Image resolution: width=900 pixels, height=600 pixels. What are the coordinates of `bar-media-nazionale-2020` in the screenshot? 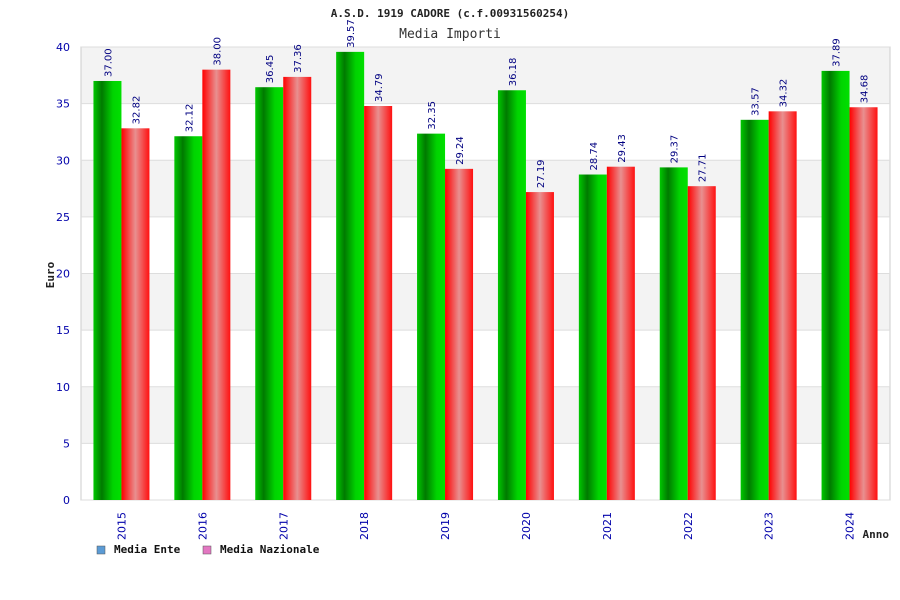 It's located at (539, 346).